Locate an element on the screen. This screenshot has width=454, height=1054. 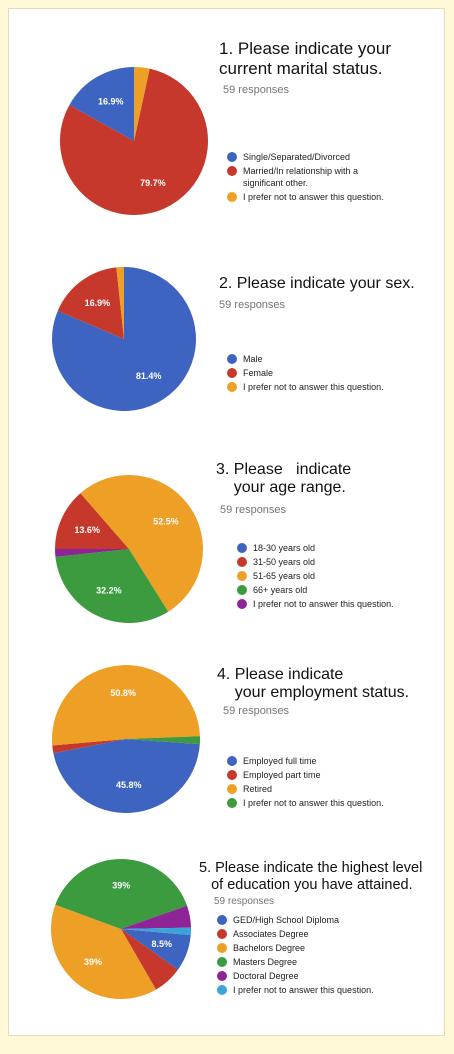
legend-item: Retired is located at coordinates (305, 789).